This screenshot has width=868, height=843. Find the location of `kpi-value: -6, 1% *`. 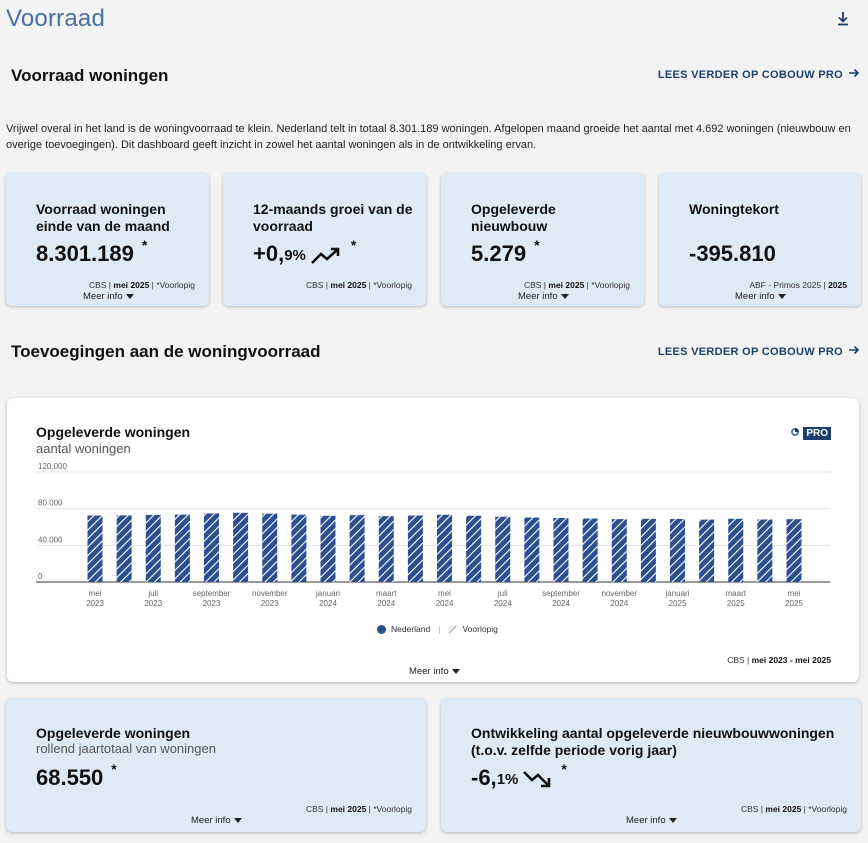

kpi-value: -6, 1% * is located at coordinates (519, 778).